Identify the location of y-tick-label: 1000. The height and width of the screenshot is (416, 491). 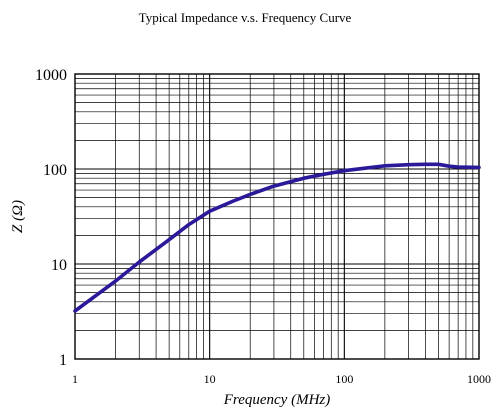
(51, 75).